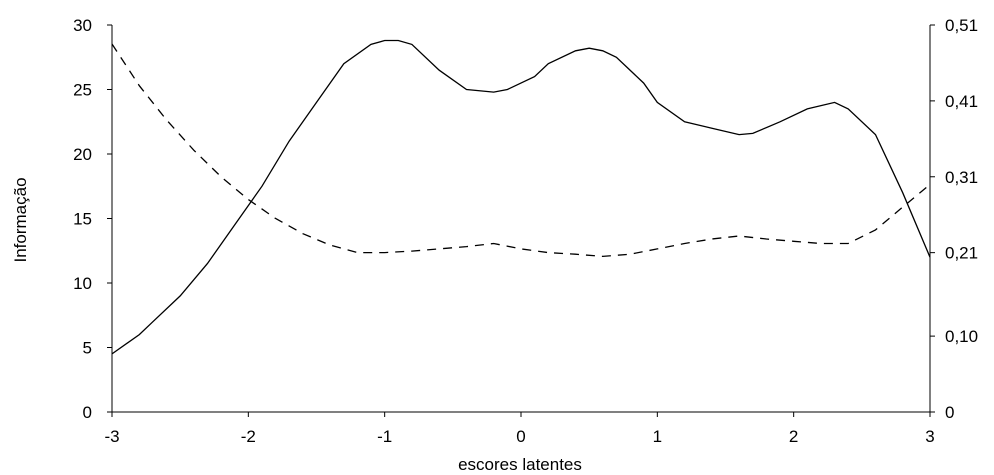 The width and height of the screenshot is (994, 475). What do you see at coordinates (248, 436) in the screenshot?
I see `x-tick-label: -2` at bounding box center [248, 436].